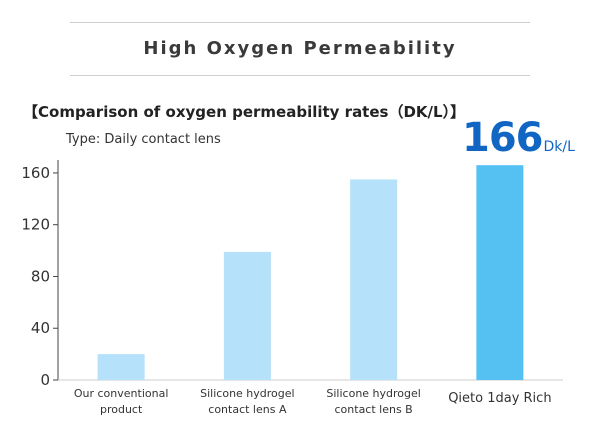 Image resolution: width=600 pixels, height=438 pixels. I want to click on chart-subtitle: Type: Daily contact lens, so click(143, 139).